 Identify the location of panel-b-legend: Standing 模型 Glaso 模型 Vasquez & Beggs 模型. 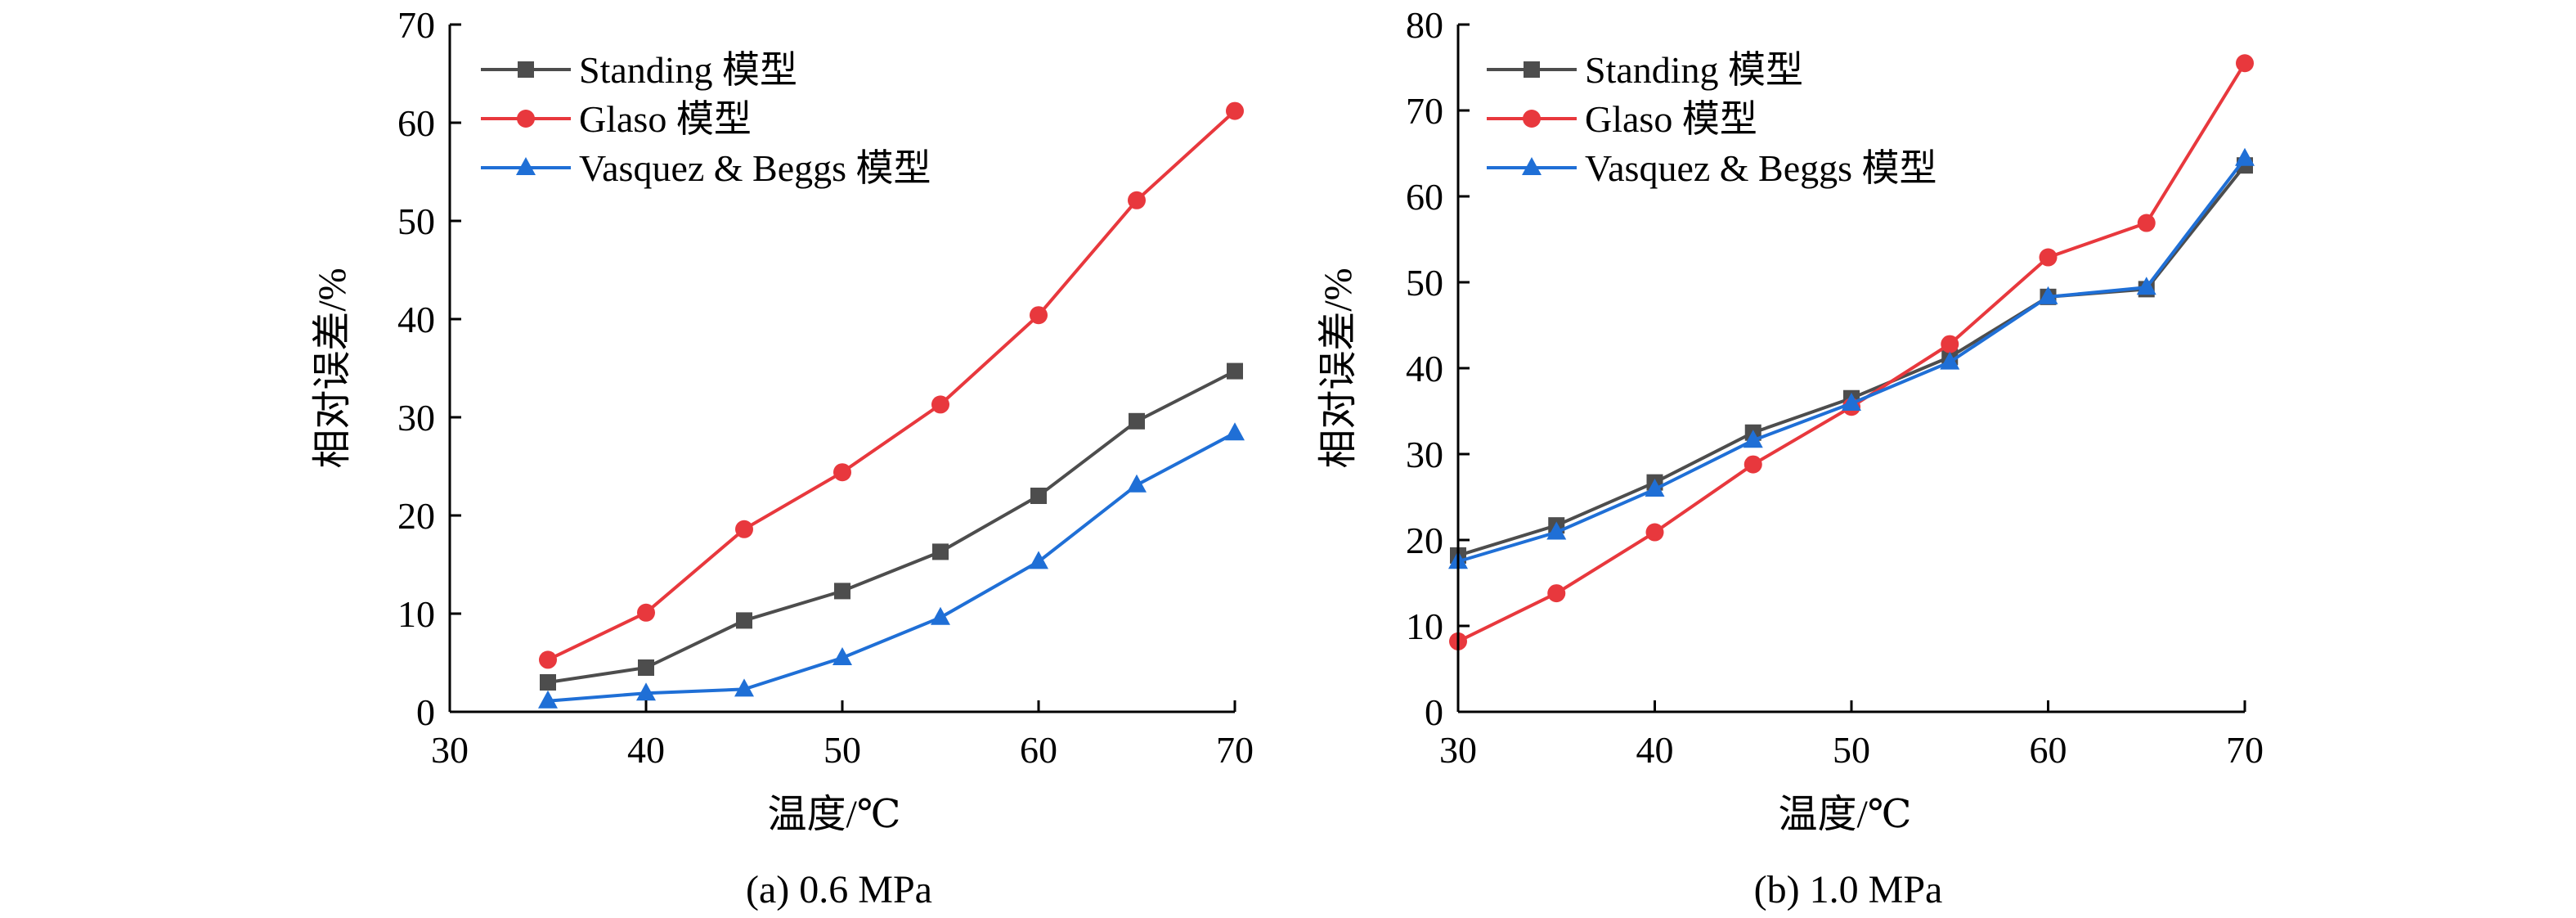
(1712, 119).